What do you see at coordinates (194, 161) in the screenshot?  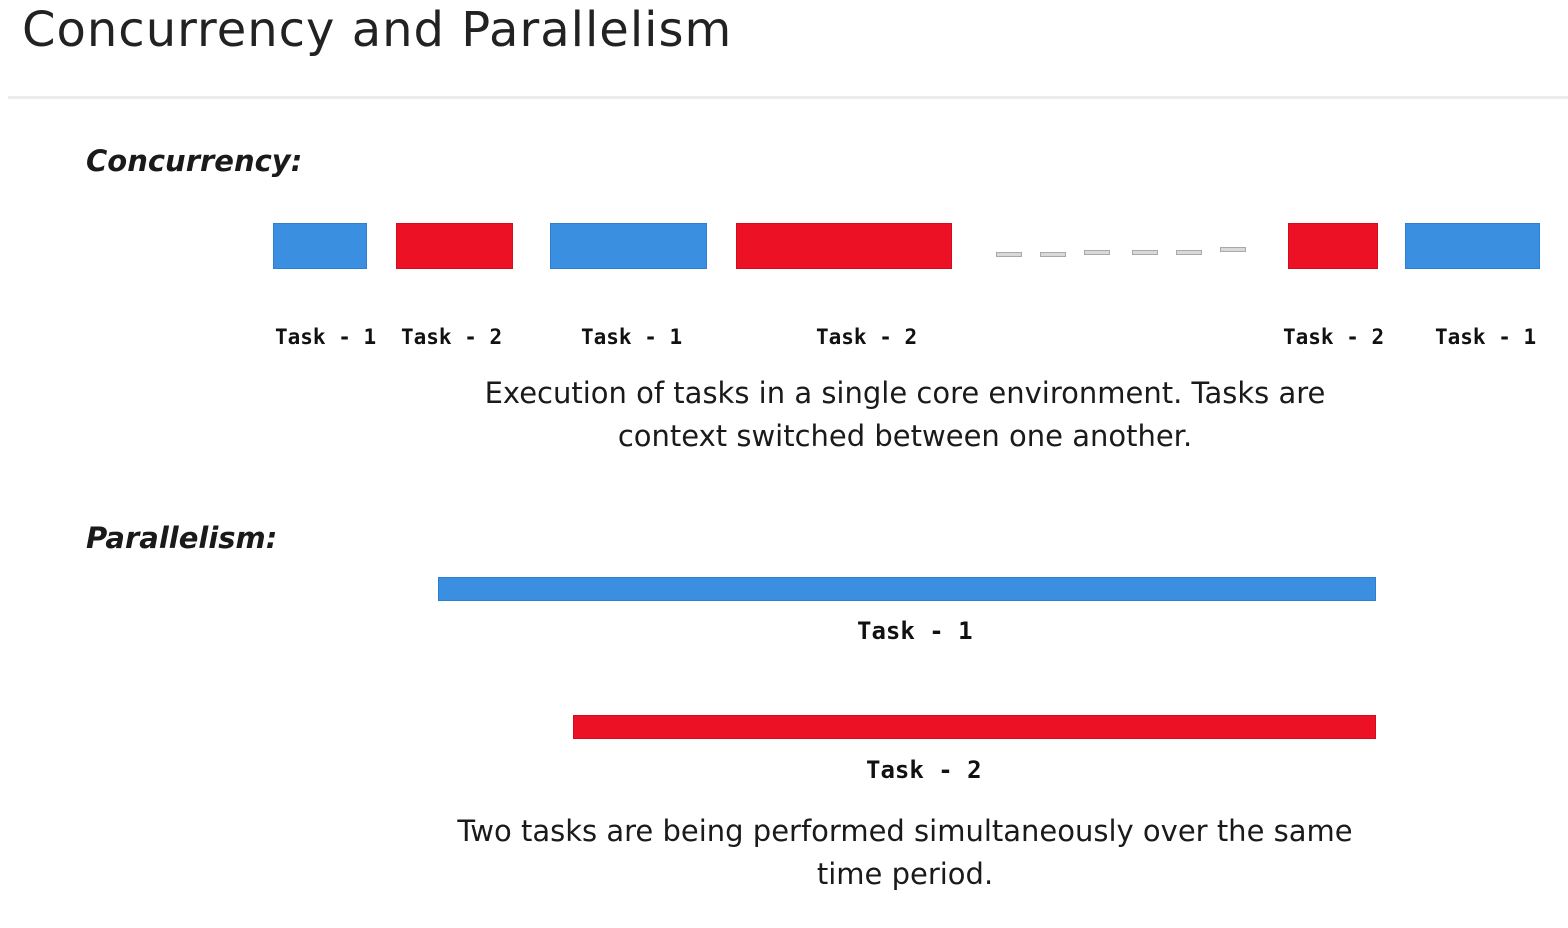 I see `concurrency-heading: Concurrency:` at bounding box center [194, 161].